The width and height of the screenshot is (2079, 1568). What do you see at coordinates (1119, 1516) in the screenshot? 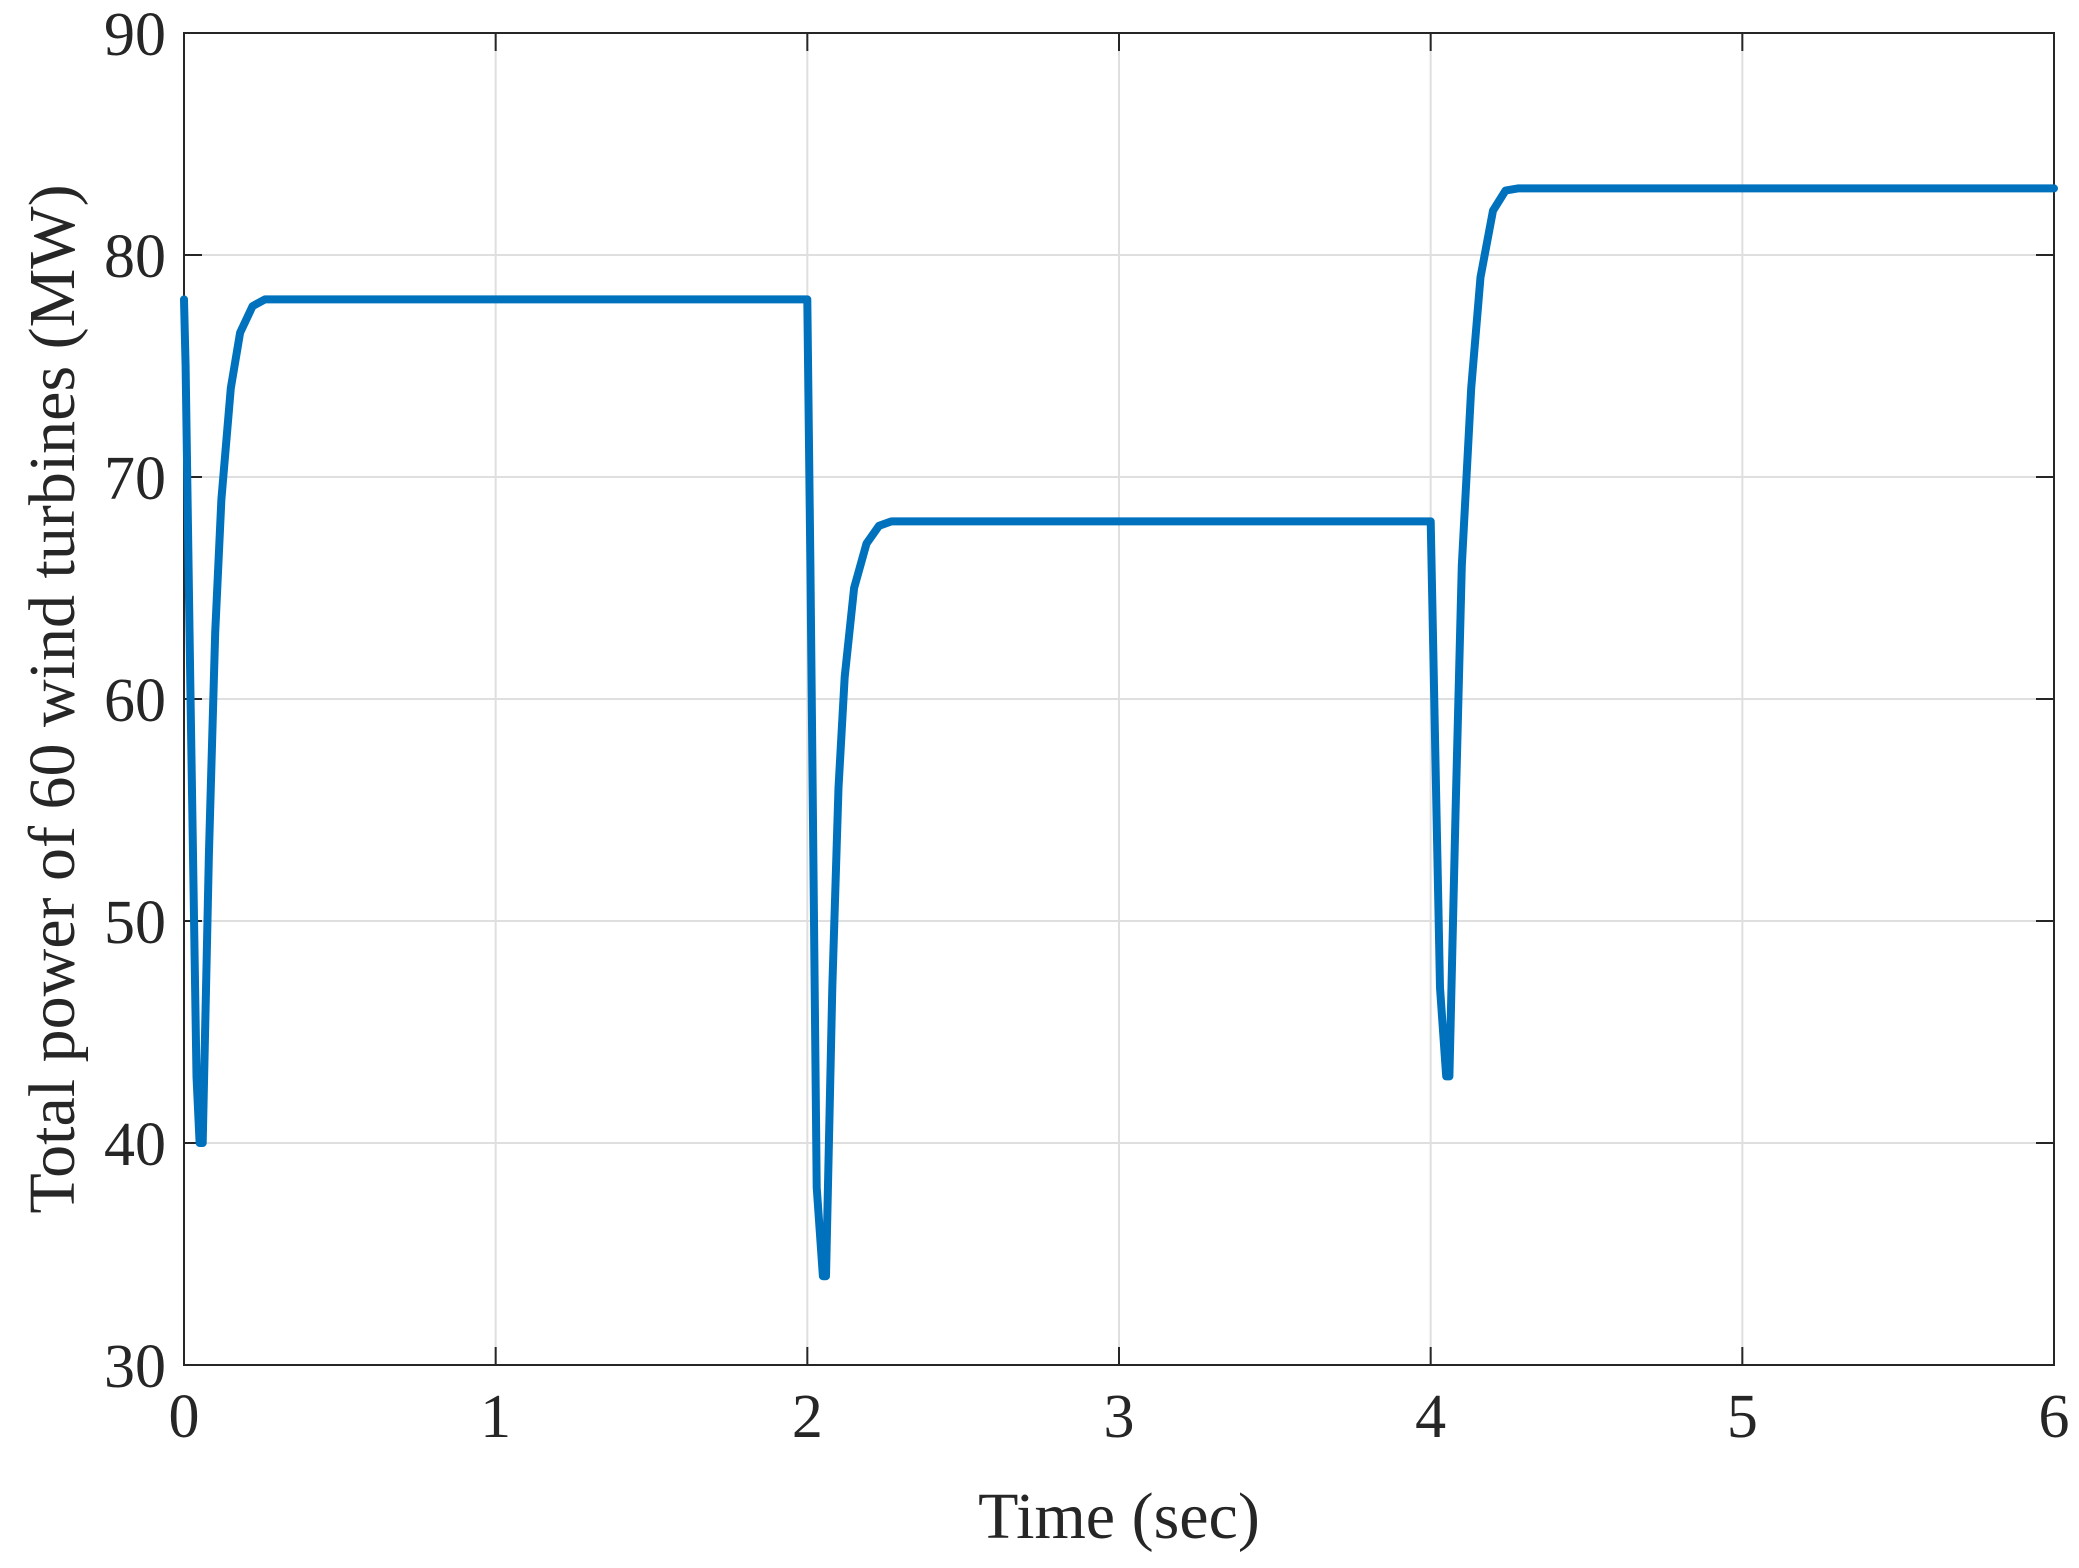
I see `x-axis-label: Time (sec)` at bounding box center [1119, 1516].